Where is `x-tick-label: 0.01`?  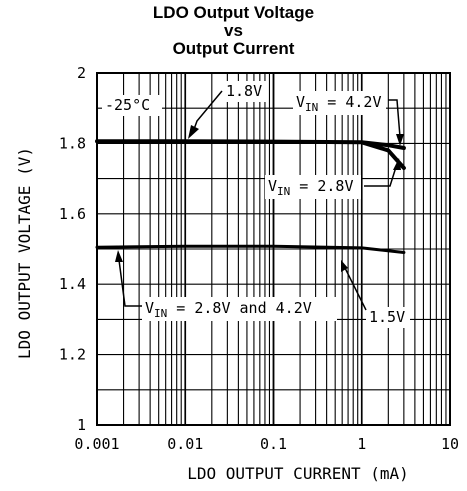 x-tick-label: 0.01 is located at coordinates (185, 444).